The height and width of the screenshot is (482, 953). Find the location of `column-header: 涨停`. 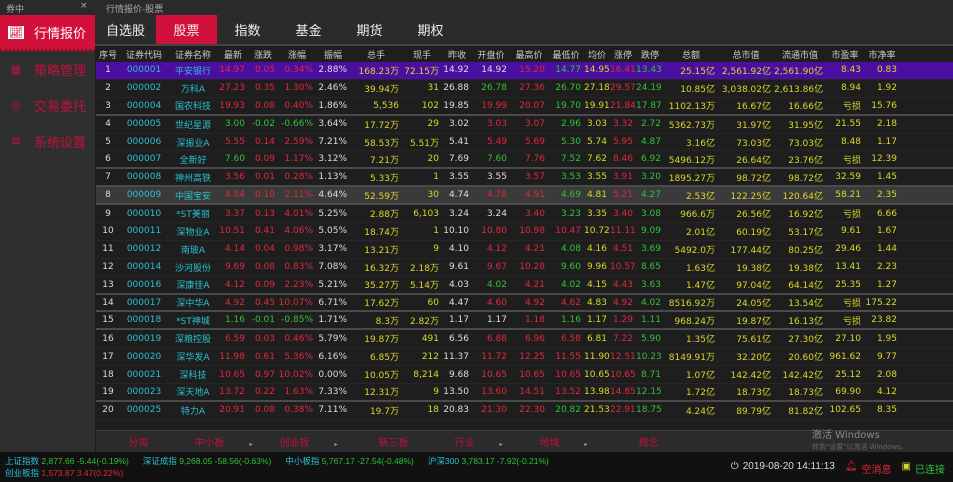

column-header: 涨停 is located at coordinates (622, 56).